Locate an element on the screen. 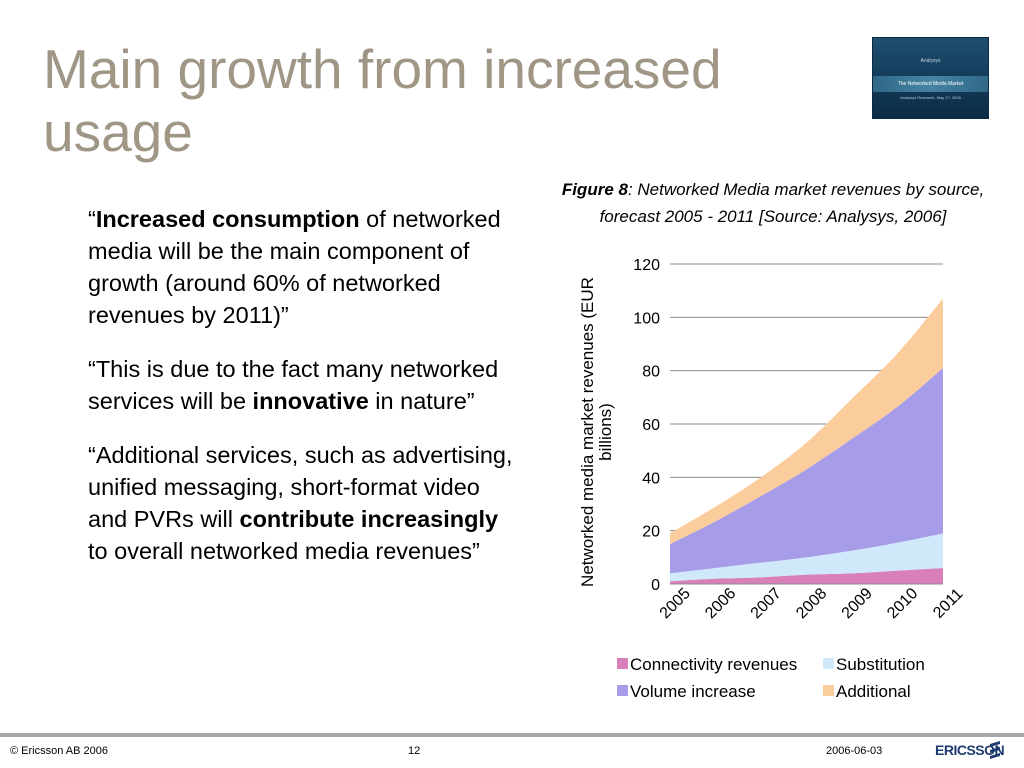  x-tick-label: 2011 is located at coordinates (948, 603).